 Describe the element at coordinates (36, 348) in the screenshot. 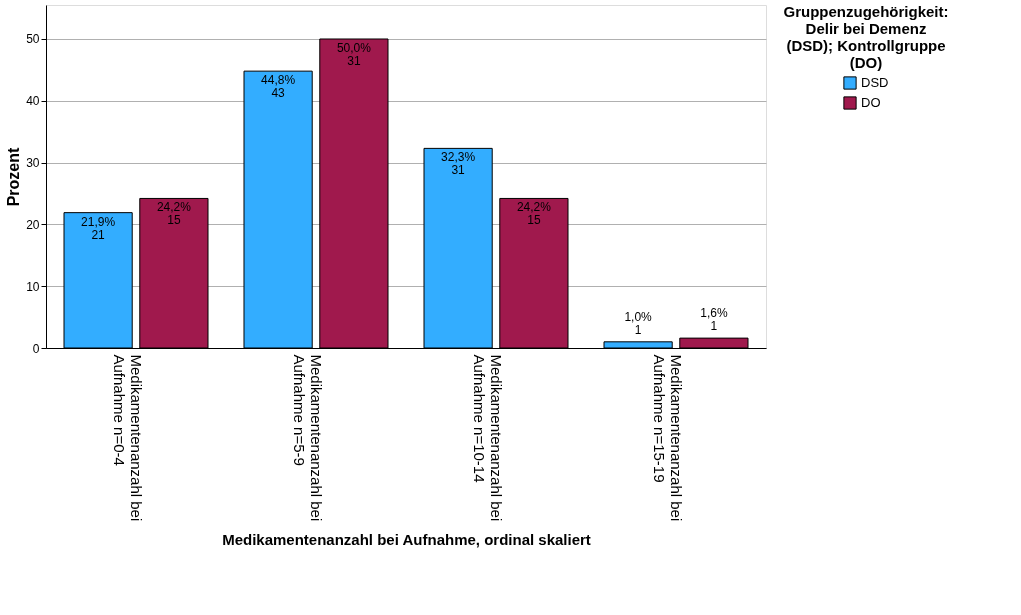

I see `y-tick-label: 0` at that location.